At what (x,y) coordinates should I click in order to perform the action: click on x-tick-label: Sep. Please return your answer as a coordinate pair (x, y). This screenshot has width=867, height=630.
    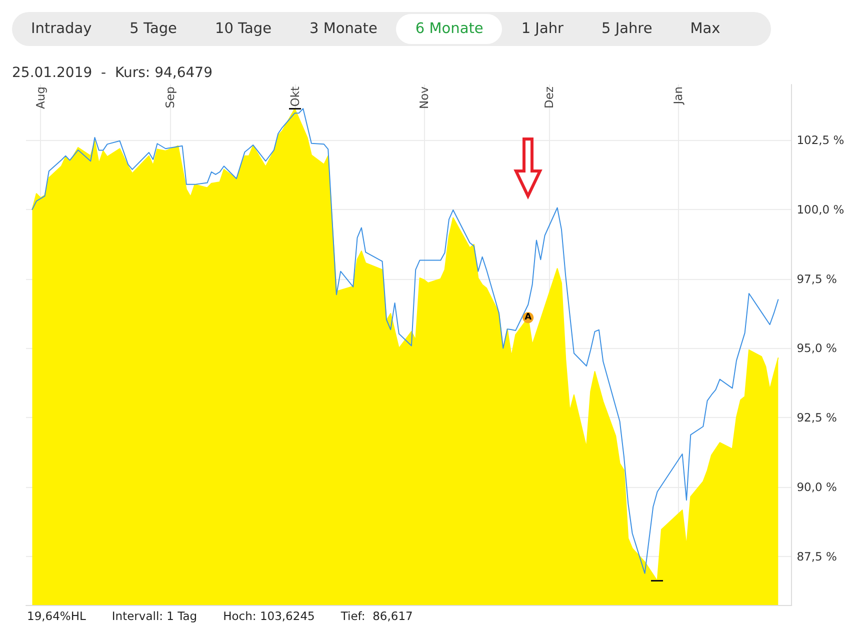
    Looking at the image, I should click on (169, 97).